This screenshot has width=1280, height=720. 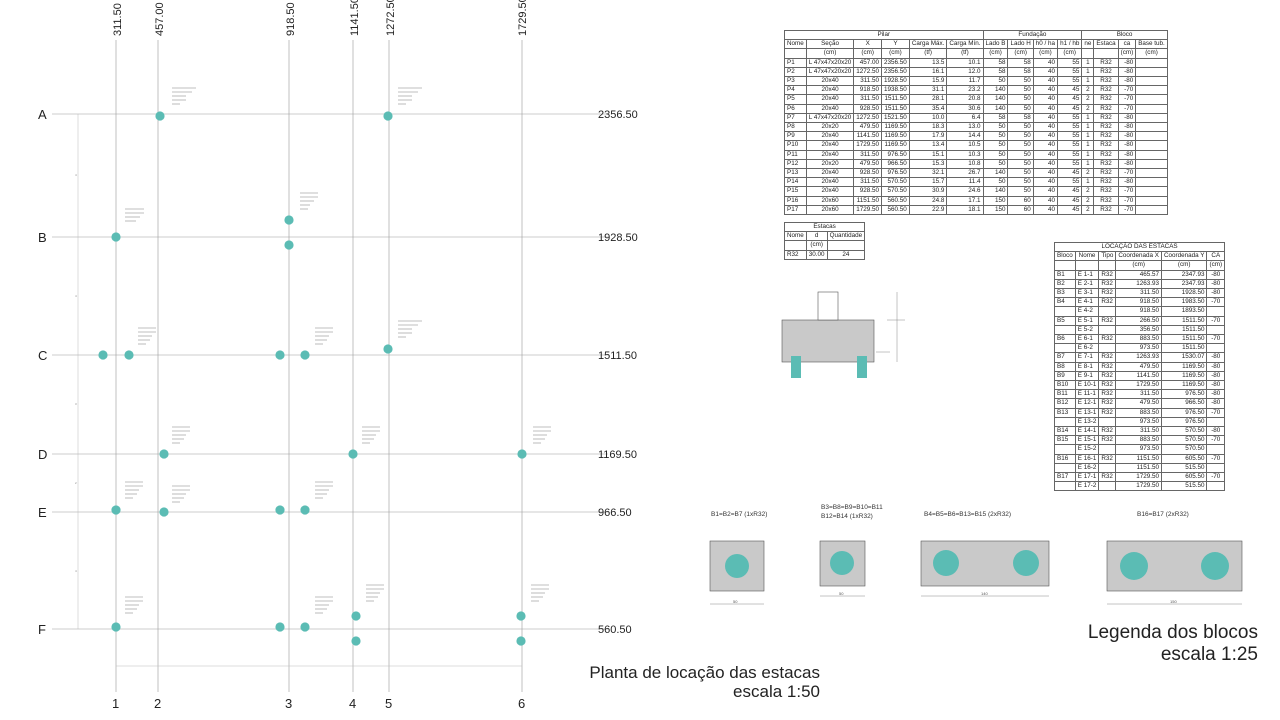 I want to click on pilar-unit-7: (cm), so click(x=1020, y=53).